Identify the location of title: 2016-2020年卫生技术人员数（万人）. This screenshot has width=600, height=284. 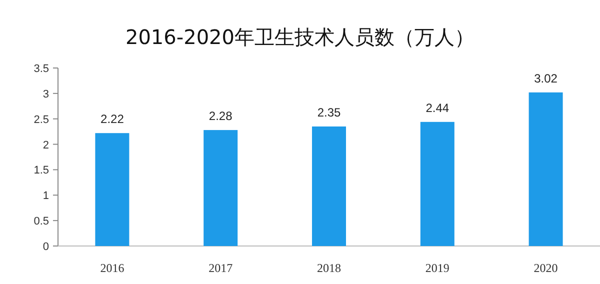
(300, 37).